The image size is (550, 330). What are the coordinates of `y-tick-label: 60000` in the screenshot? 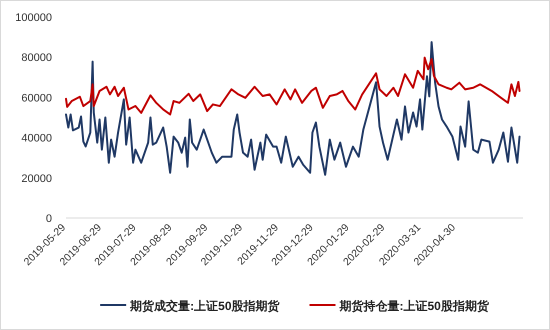 It's located at (36, 98).